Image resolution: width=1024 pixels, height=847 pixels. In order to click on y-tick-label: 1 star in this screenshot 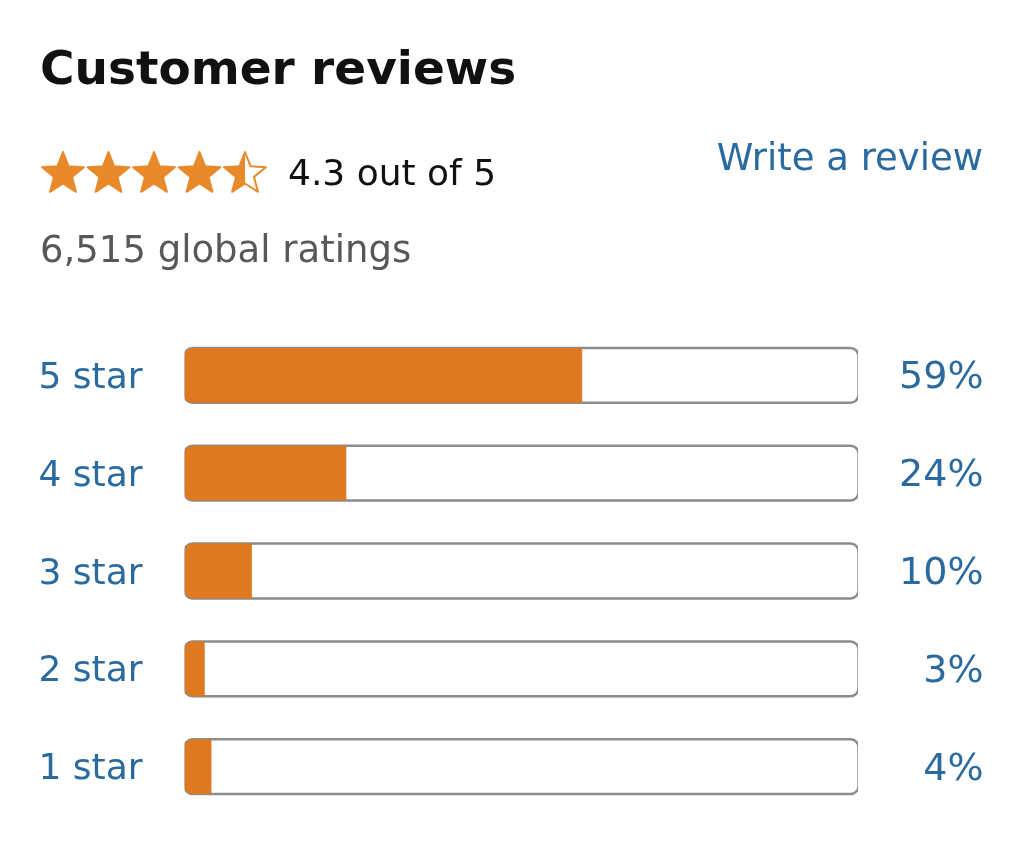, I will do `click(90, 767)`.